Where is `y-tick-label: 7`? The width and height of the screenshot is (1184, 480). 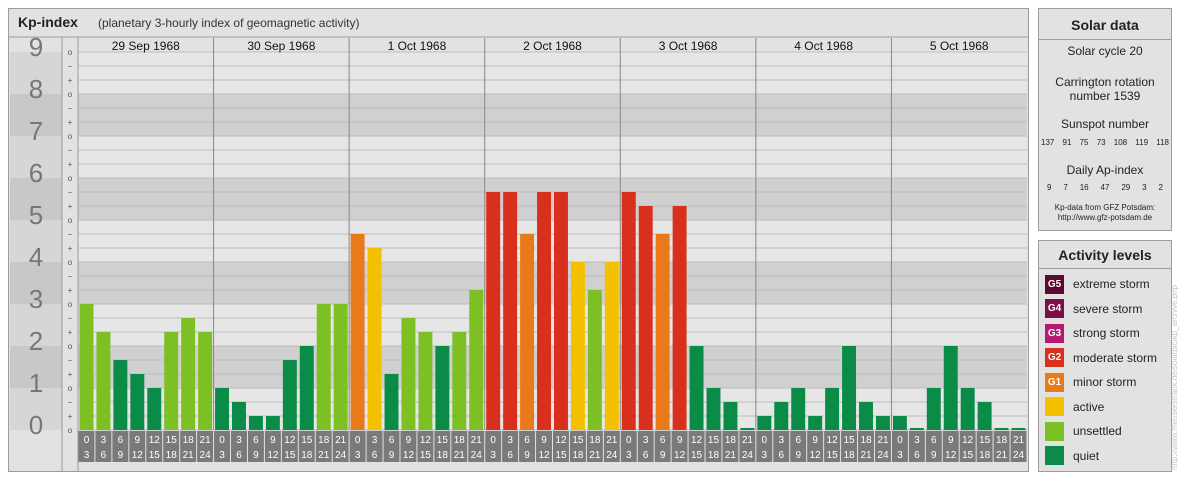 y-tick-label: 7 is located at coordinates (36, 131).